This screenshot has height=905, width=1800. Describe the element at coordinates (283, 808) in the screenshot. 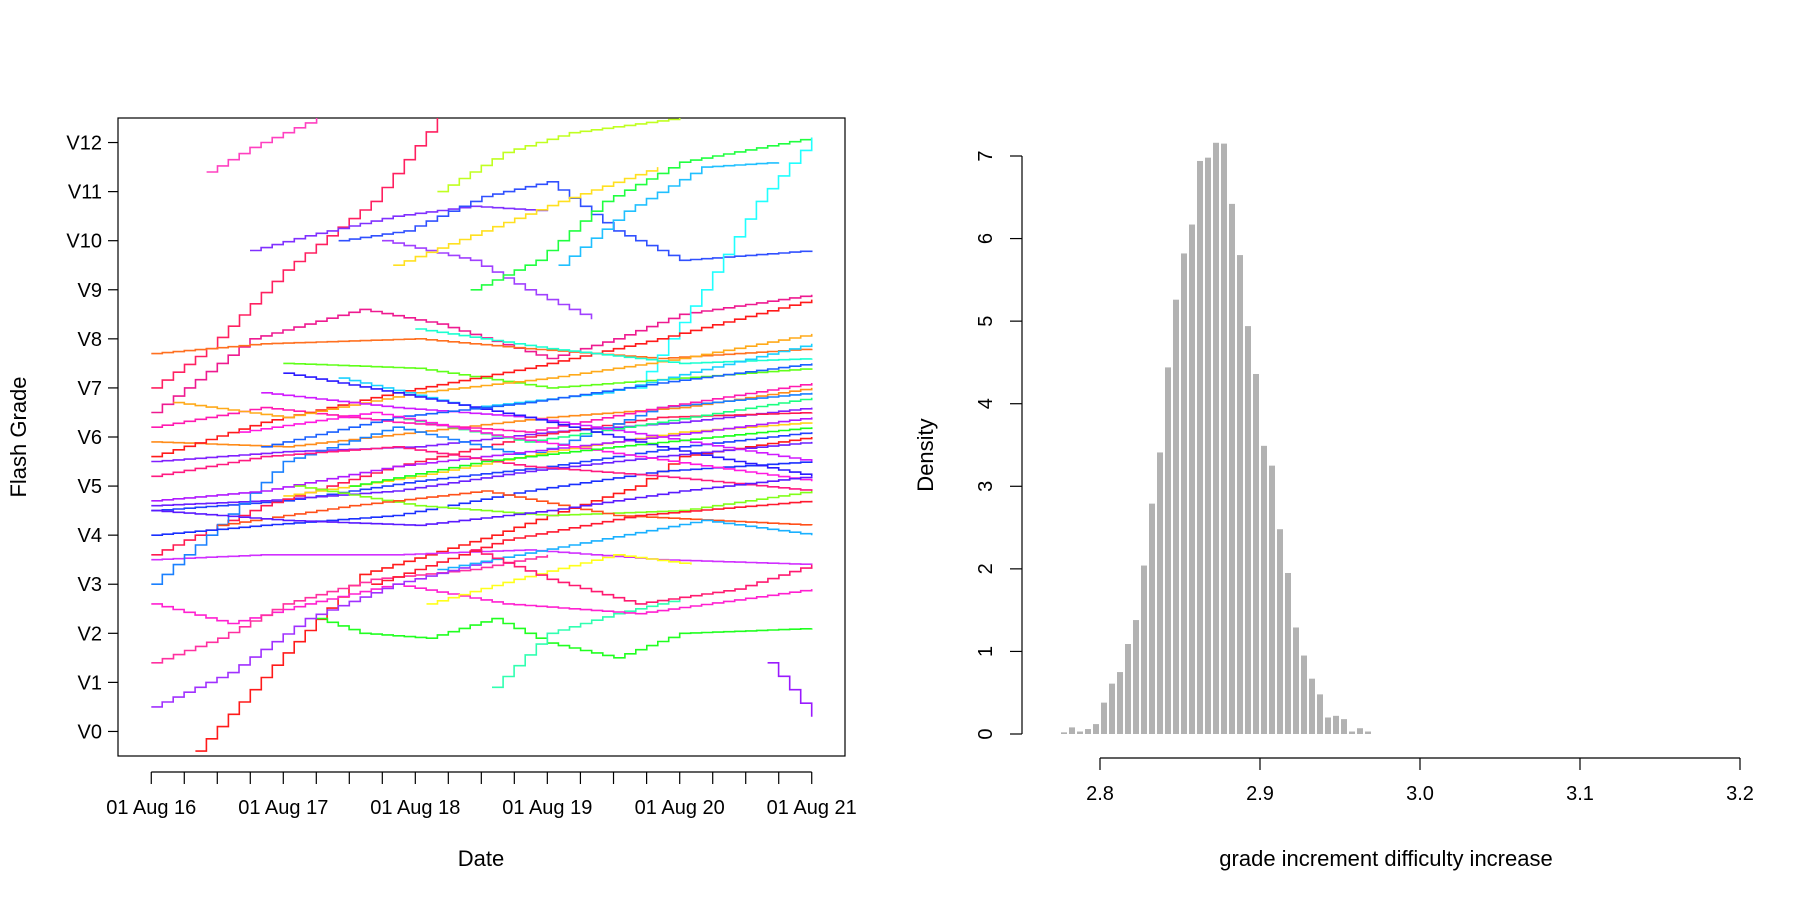

I see `x-tick-label: 01 Aug 17` at that location.